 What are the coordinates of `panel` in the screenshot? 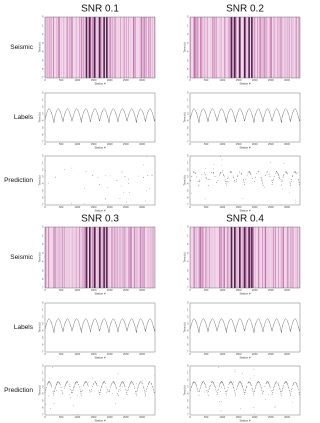 It's located at (100, 327).